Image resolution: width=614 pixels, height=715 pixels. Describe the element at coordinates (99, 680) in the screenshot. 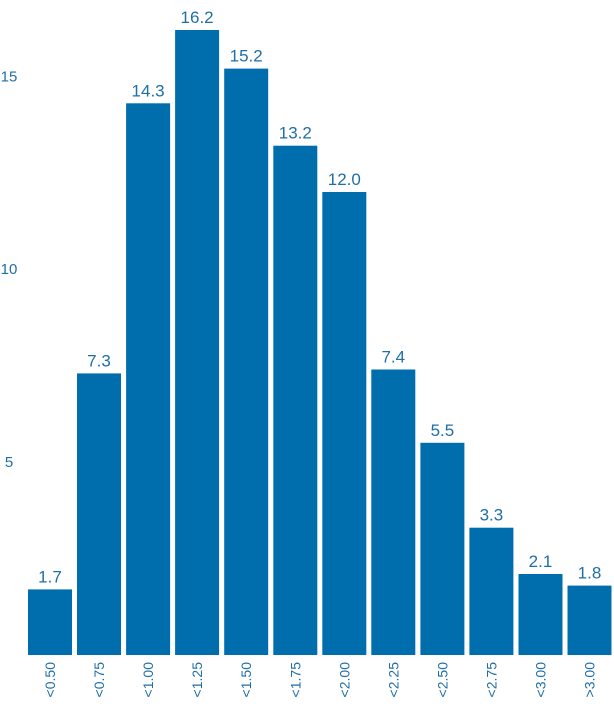

I see `x-tick-label: <0.75` at that location.